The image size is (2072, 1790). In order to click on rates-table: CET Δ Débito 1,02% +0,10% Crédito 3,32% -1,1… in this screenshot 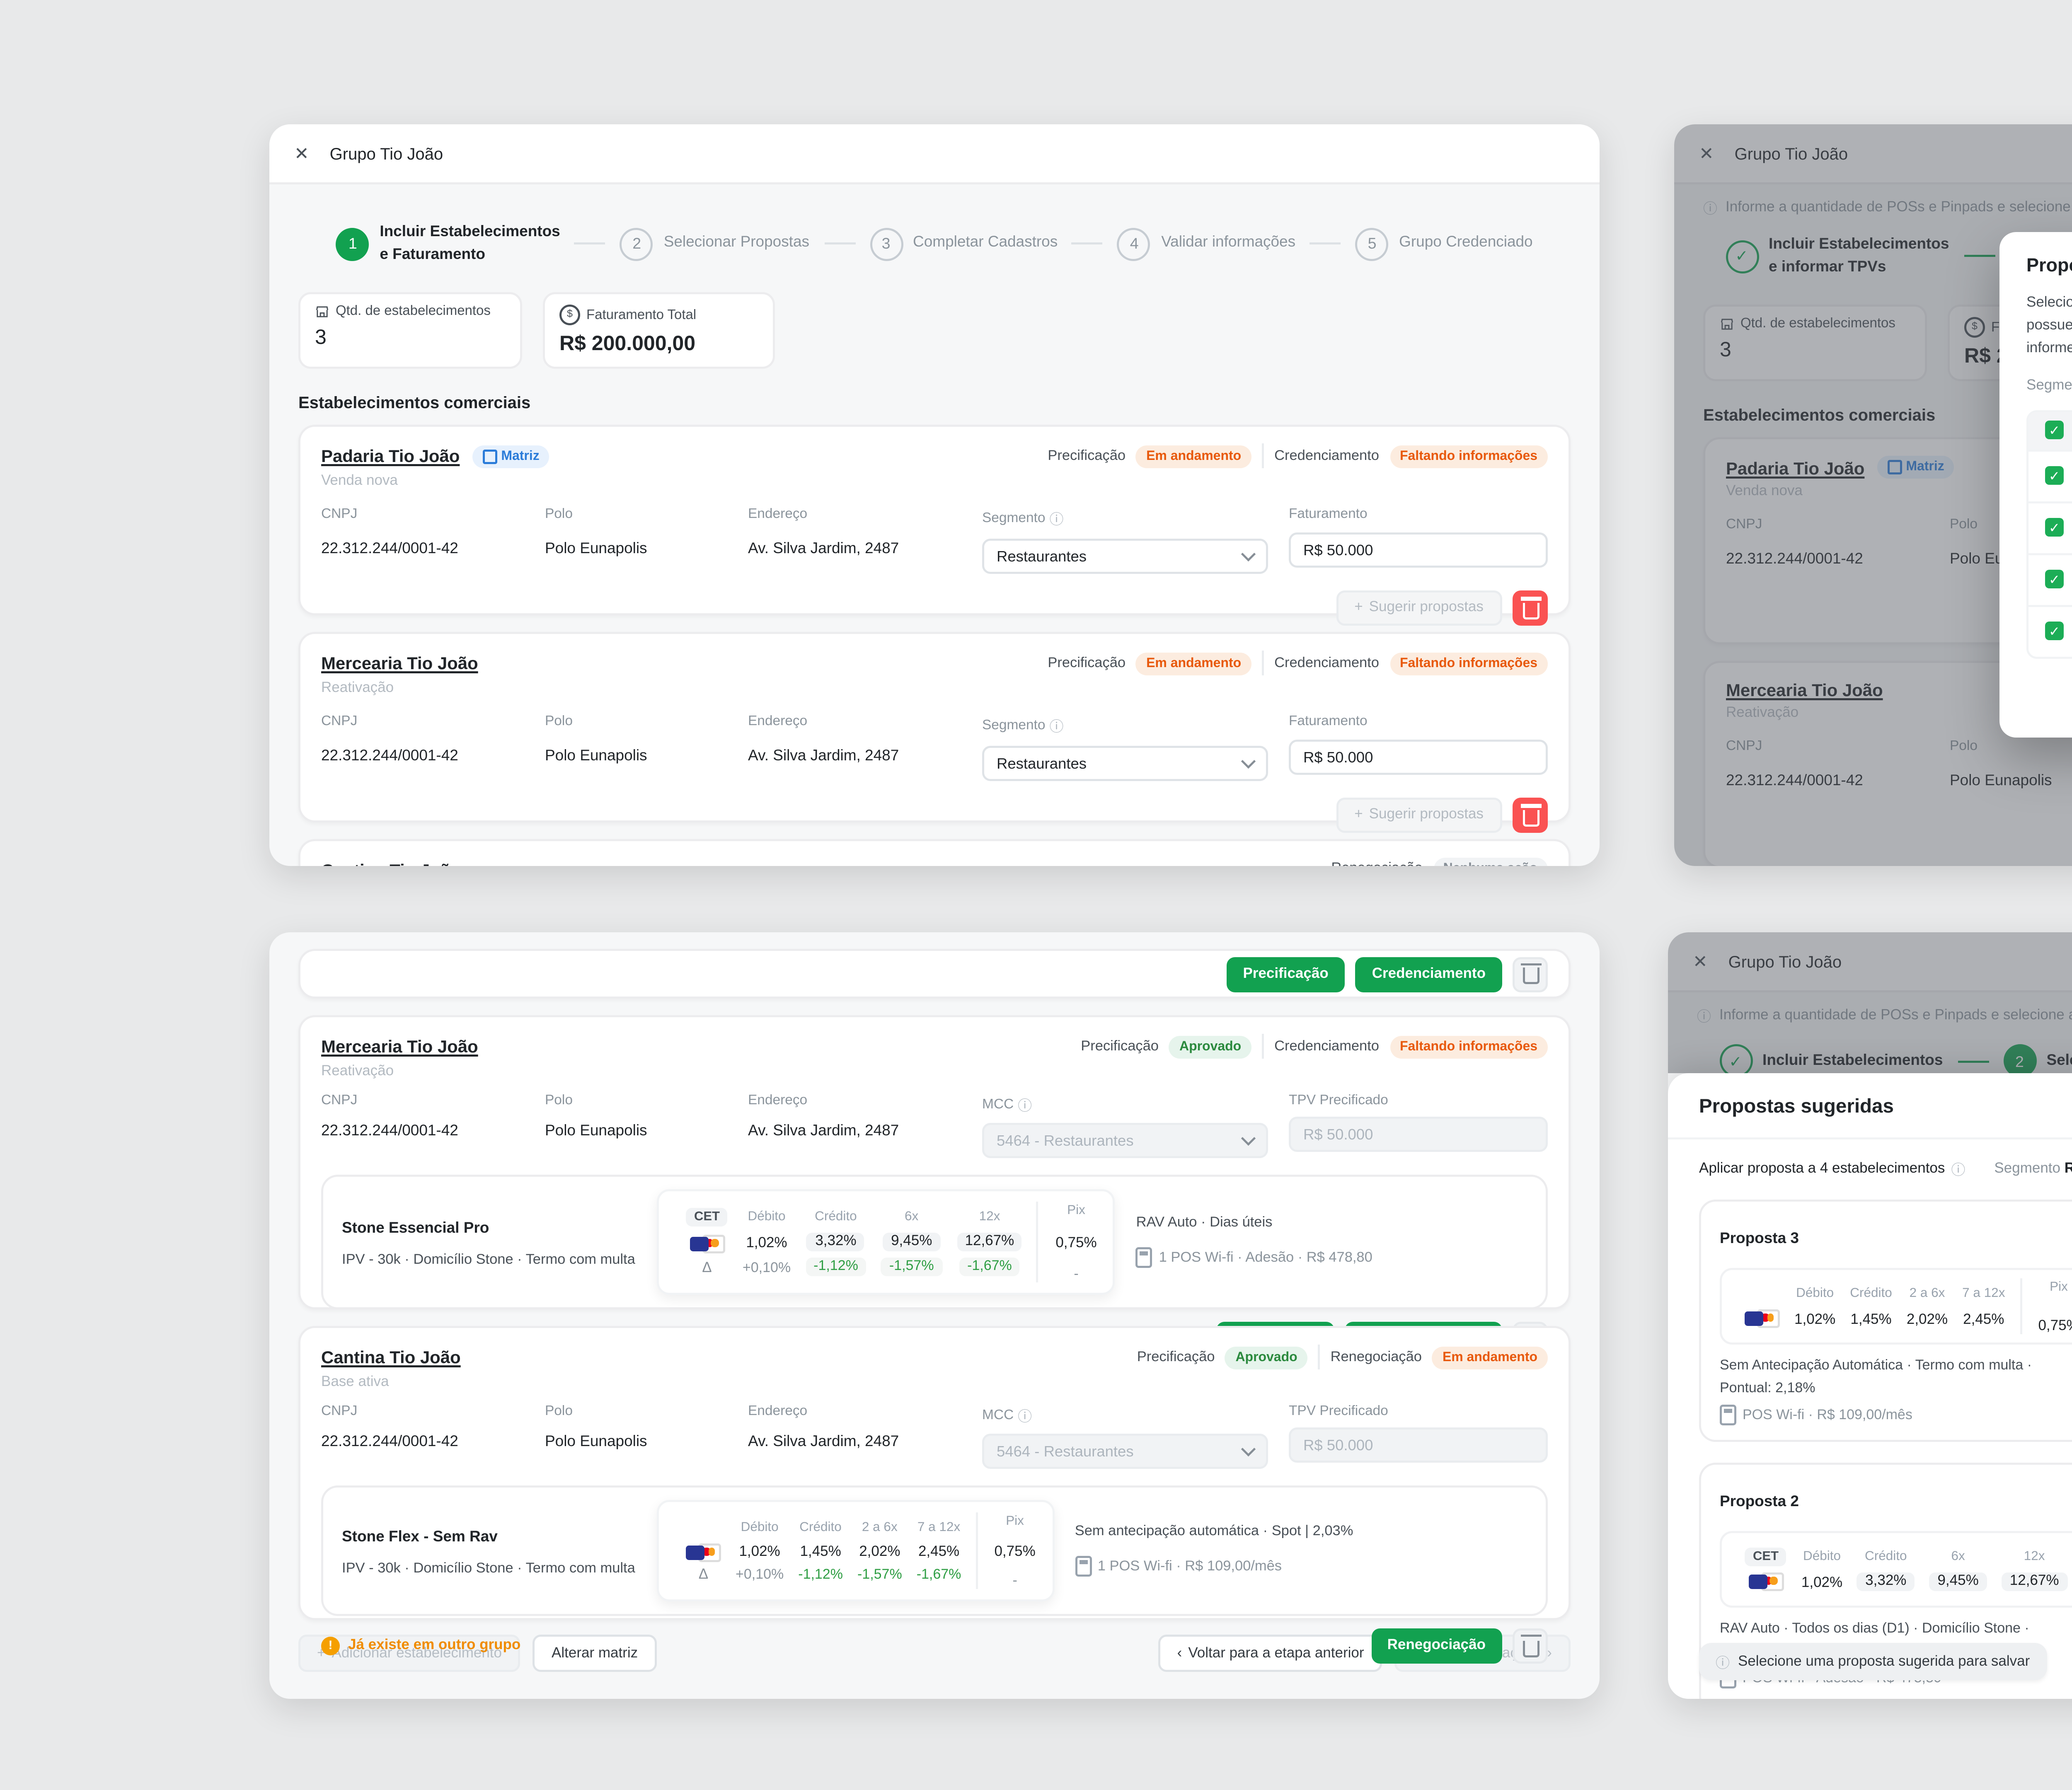, I will do `click(886, 1242)`.